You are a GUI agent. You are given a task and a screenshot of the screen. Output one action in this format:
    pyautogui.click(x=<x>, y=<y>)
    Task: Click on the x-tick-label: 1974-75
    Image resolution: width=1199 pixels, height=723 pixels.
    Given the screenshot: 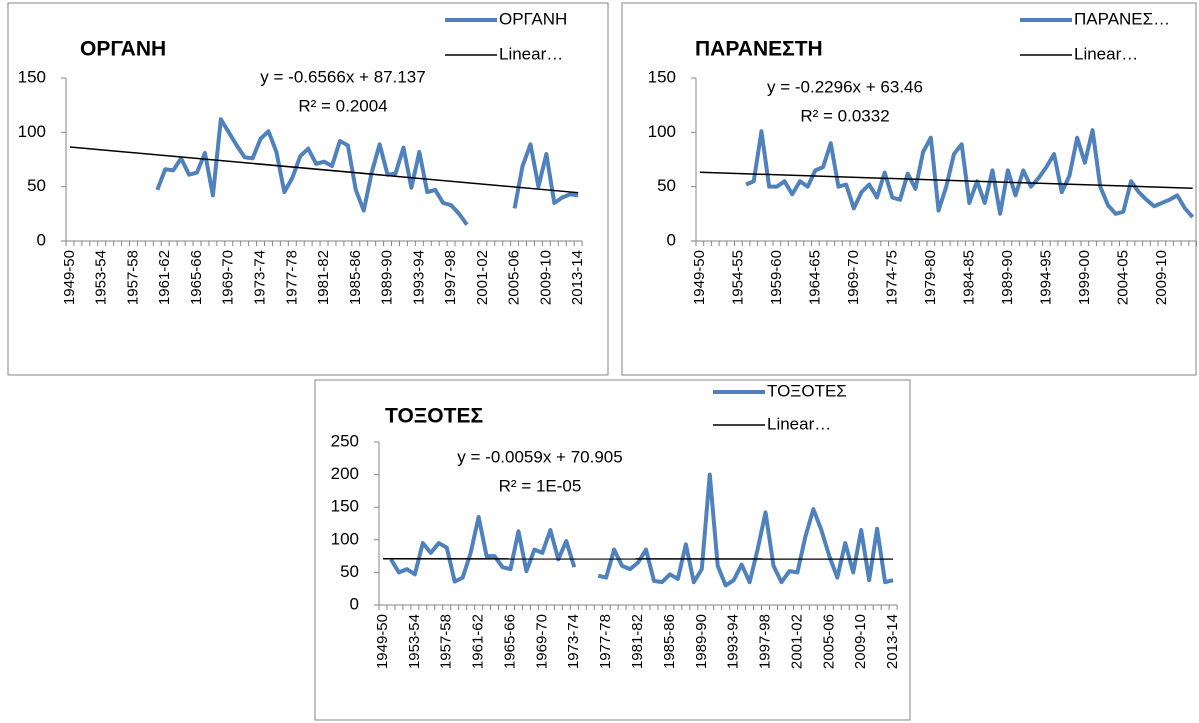 What is the action you would take?
    pyautogui.click(x=891, y=277)
    